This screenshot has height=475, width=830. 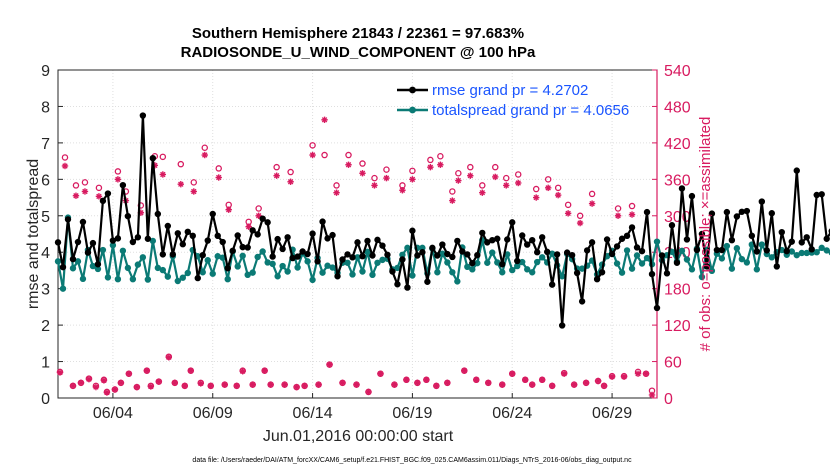 I want to click on y-tick-label-left: 9, so click(x=45, y=71).